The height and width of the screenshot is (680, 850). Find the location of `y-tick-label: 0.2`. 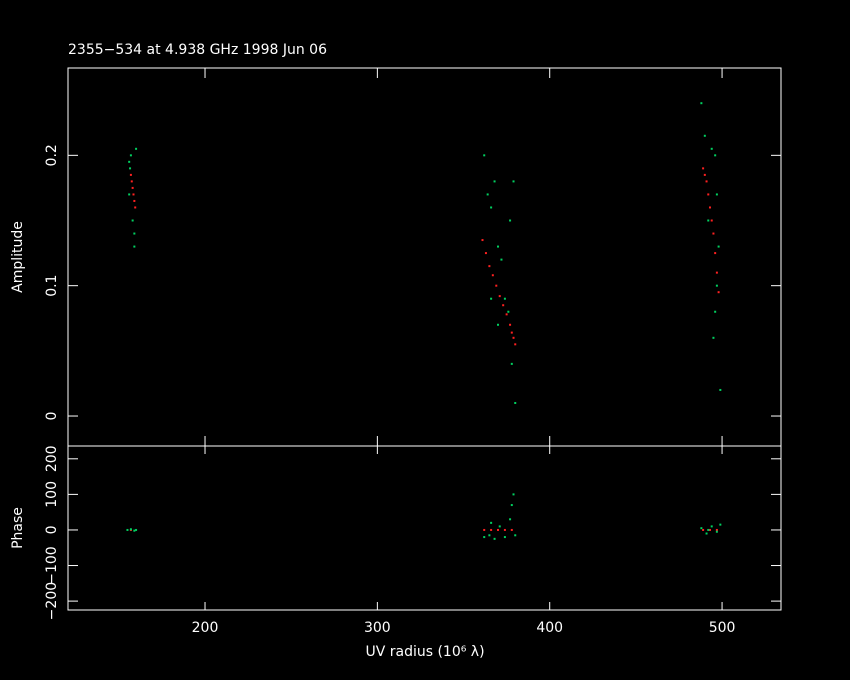

y-tick-label: 0.2 is located at coordinates (52, 155).